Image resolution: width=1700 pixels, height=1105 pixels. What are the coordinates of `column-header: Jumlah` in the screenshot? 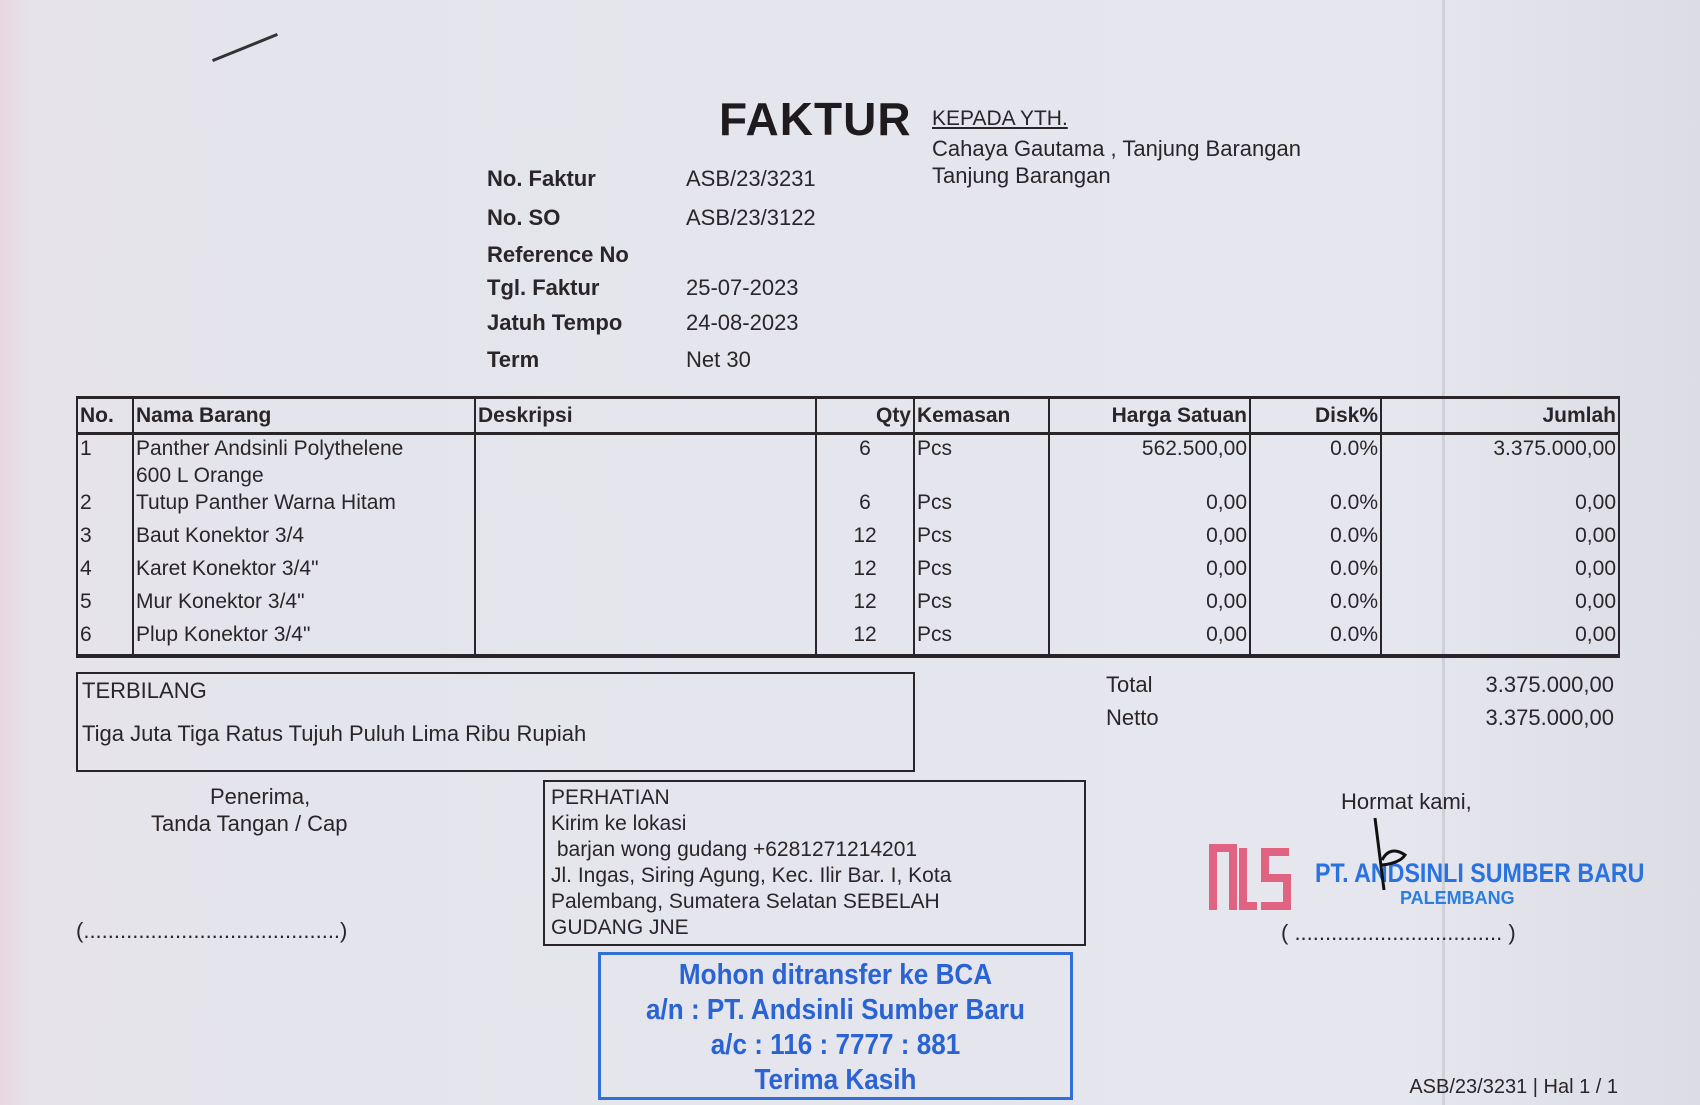 It's located at (1500, 415).